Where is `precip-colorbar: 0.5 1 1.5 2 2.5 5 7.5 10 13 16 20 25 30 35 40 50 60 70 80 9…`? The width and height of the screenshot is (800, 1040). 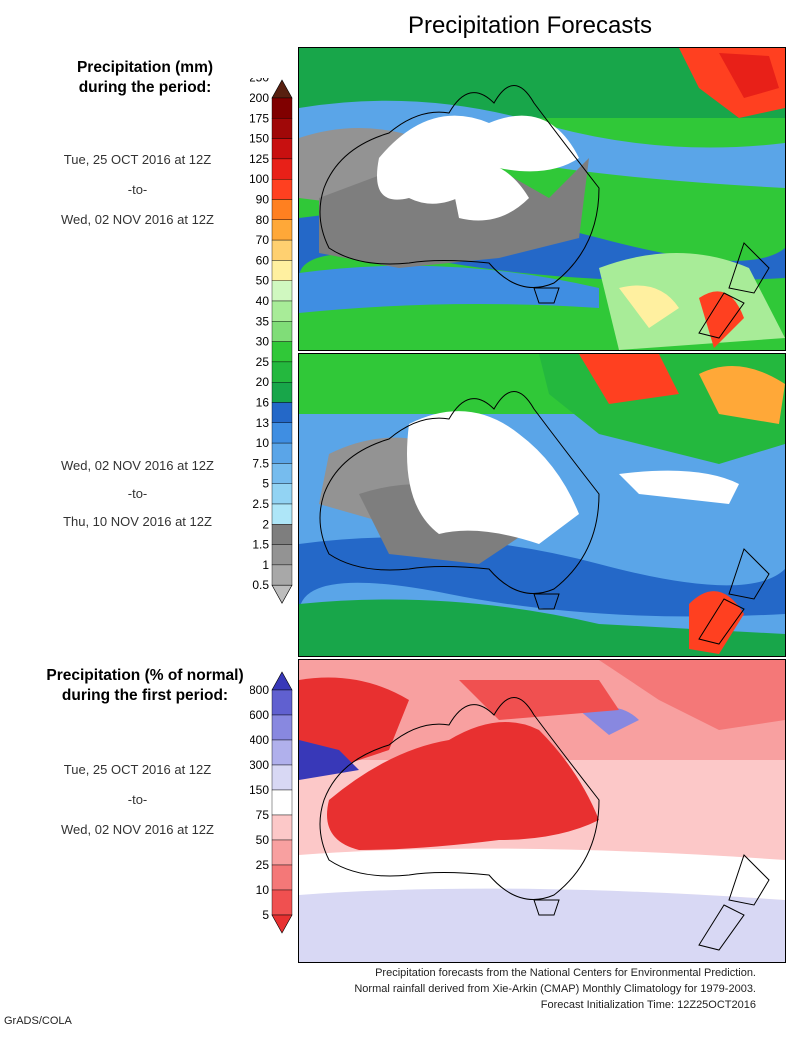
precip-colorbar: 0.5 1 1.5 2 2.5 5 7.5 10 13 16 20 25 30 35 40 50 60 70 80 9… is located at coordinates (271, 341).